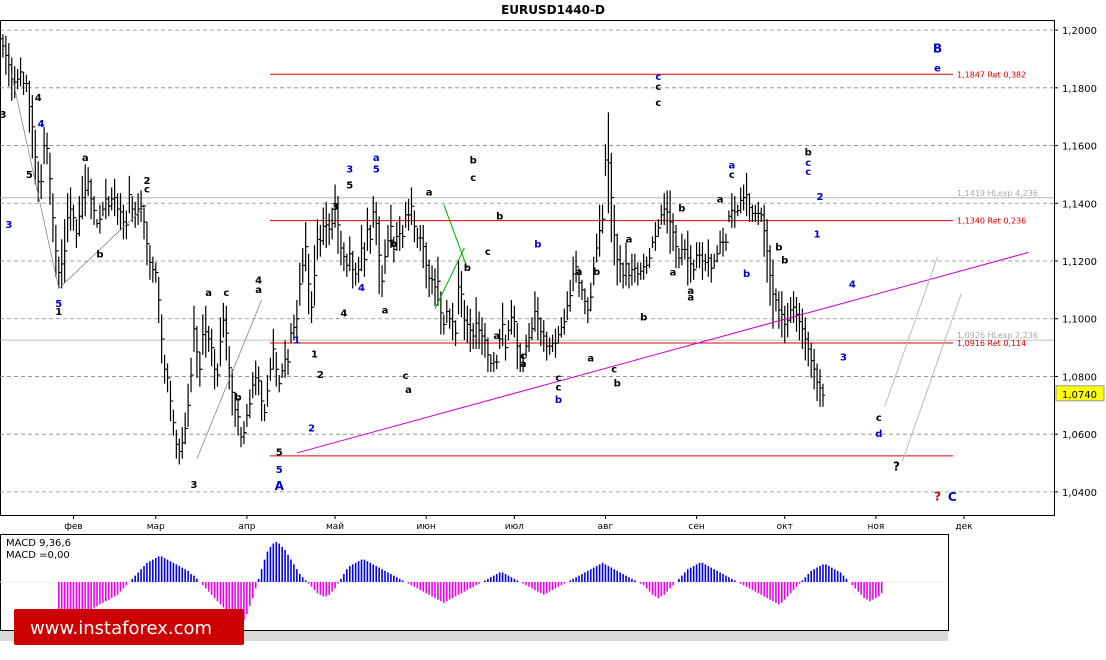 This screenshot has width=1106, height=660. What do you see at coordinates (1079, 262) in the screenshot?
I see `price-tick-label: 1,1200` at bounding box center [1079, 262].